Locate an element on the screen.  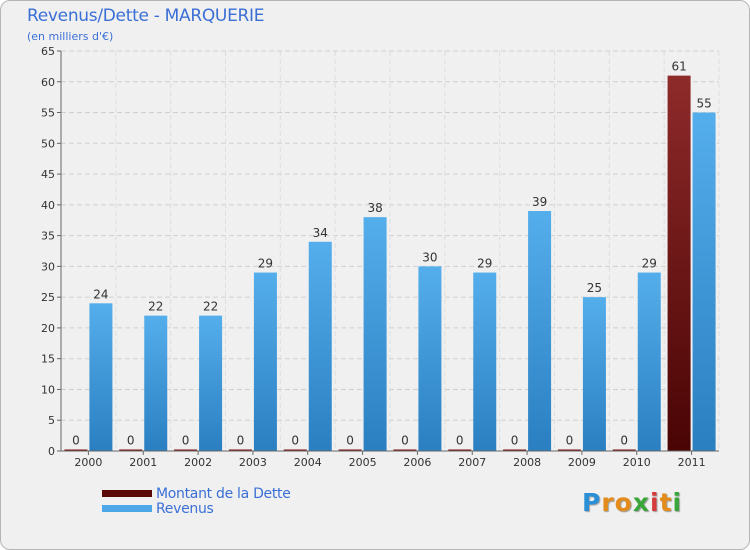
y-tick-label: 45 is located at coordinates (48, 174).